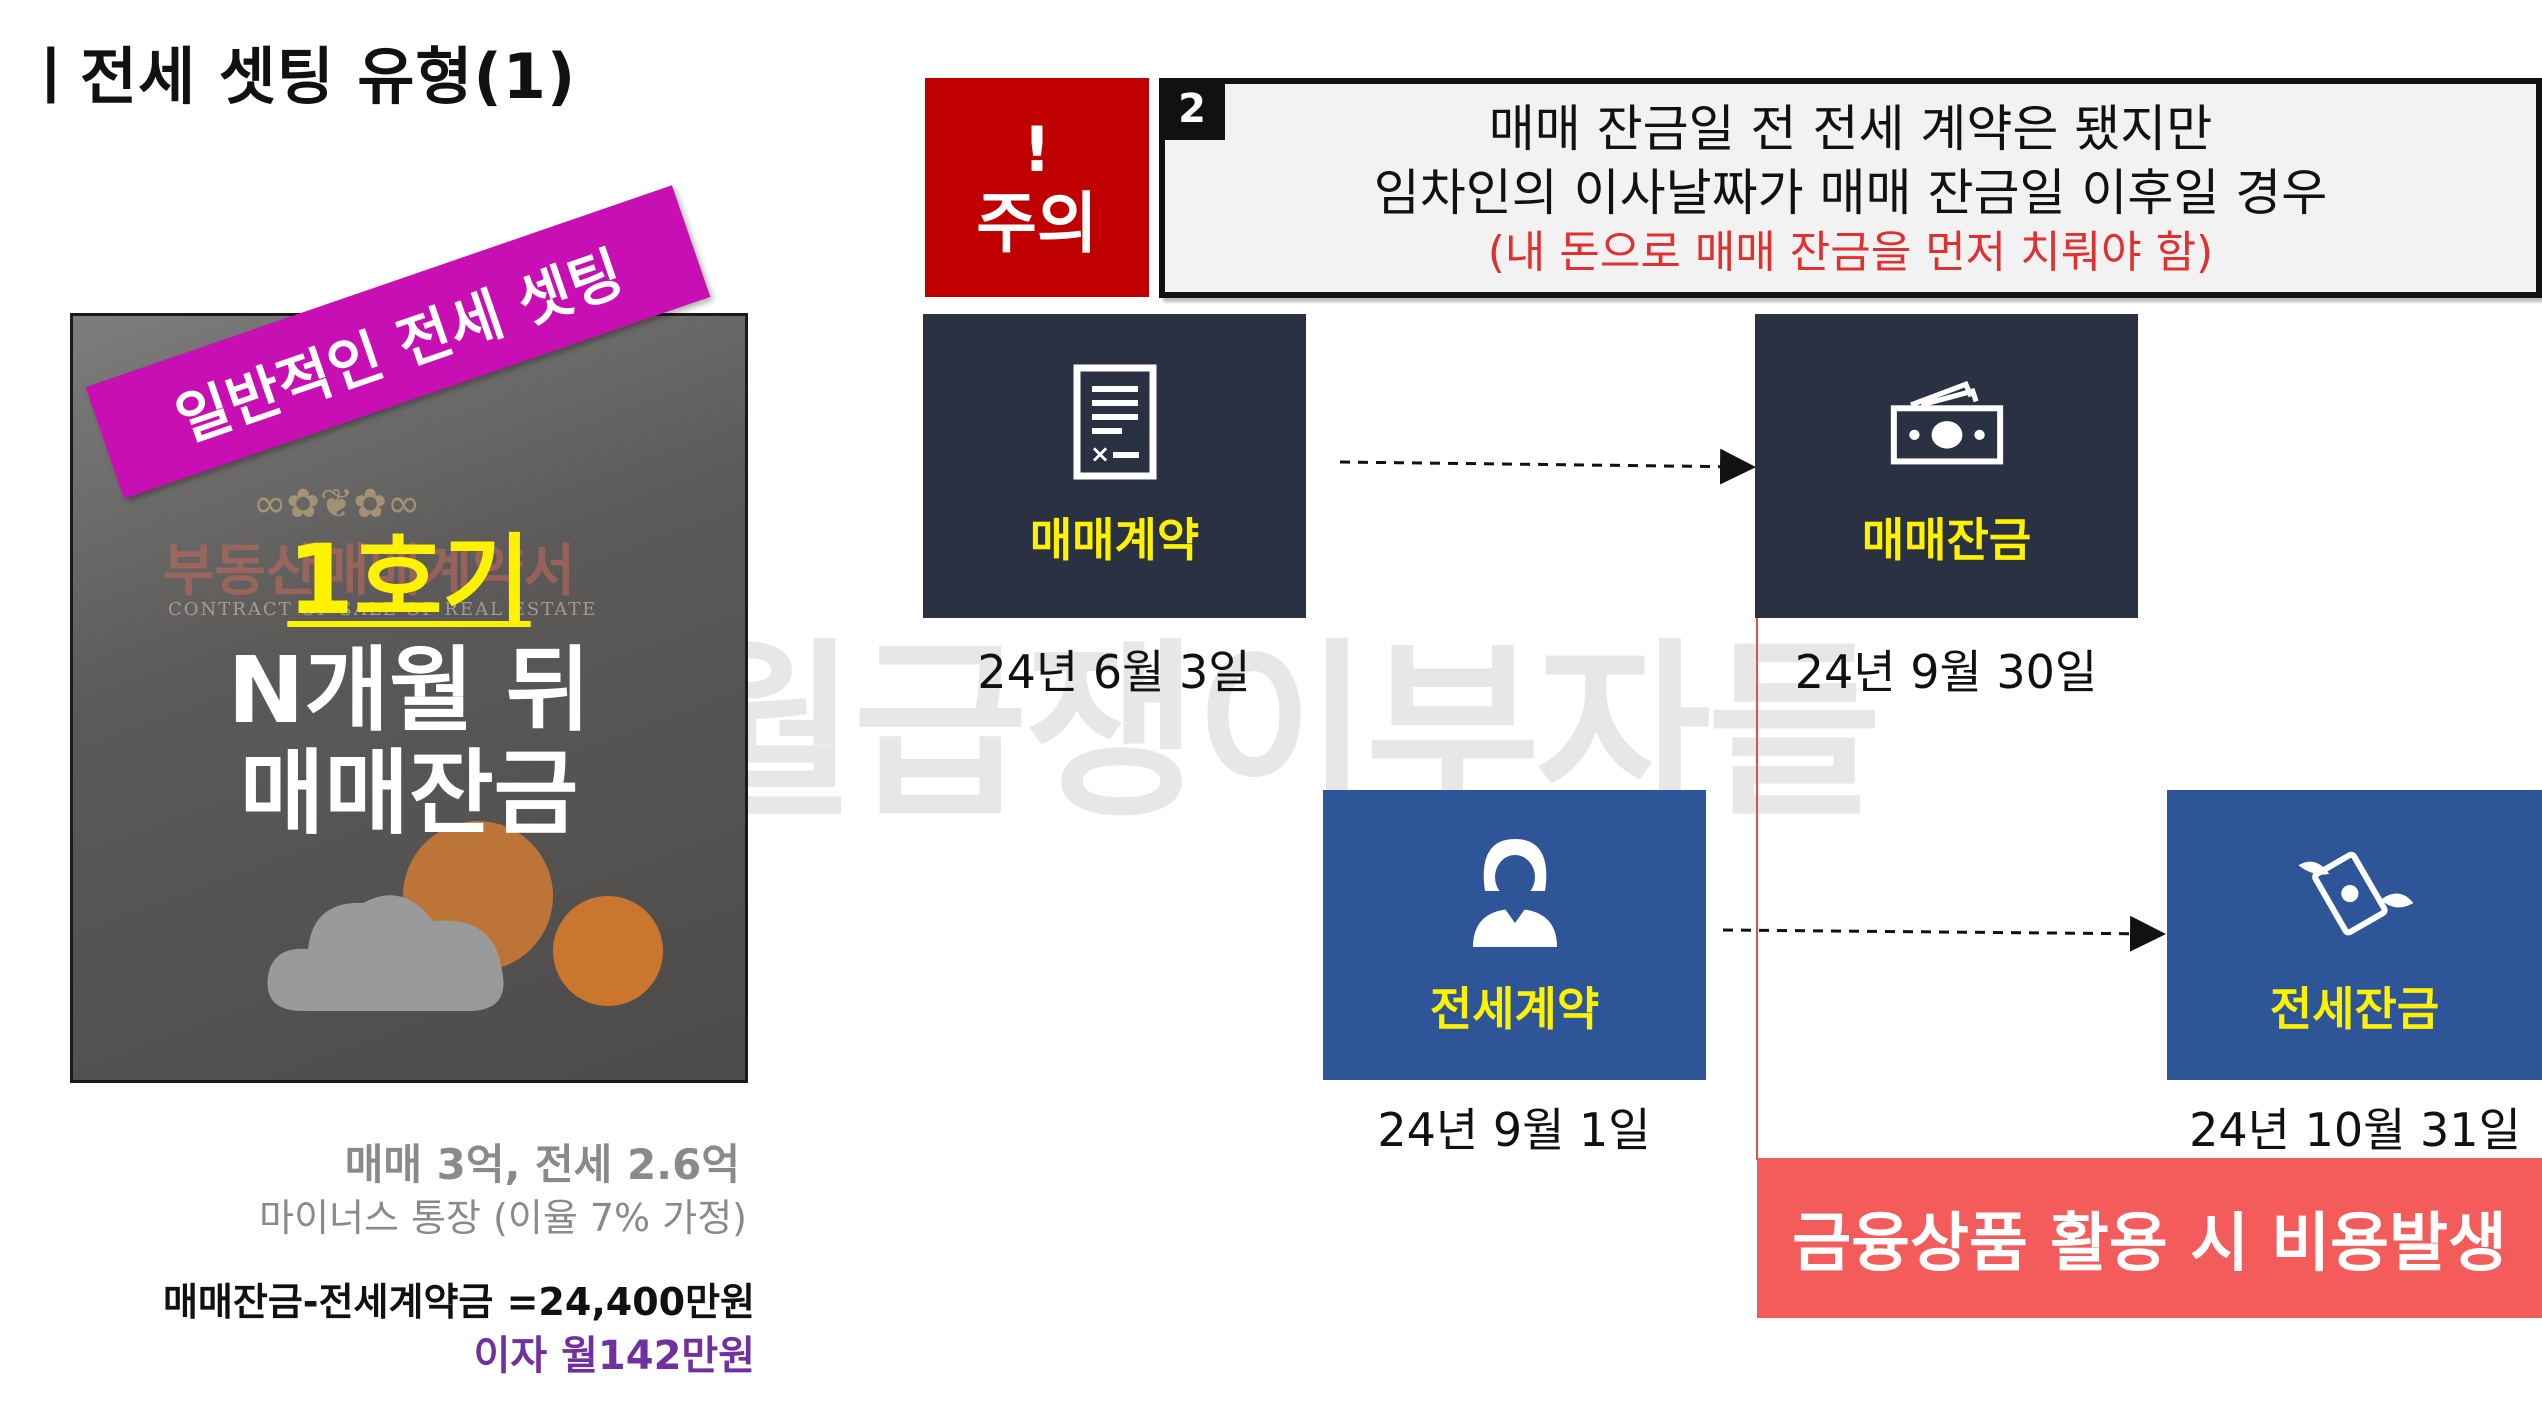 The height and width of the screenshot is (1408, 2542). What do you see at coordinates (1946, 423) in the screenshot?
I see `money-icon` at bounding box center [1946, 423].